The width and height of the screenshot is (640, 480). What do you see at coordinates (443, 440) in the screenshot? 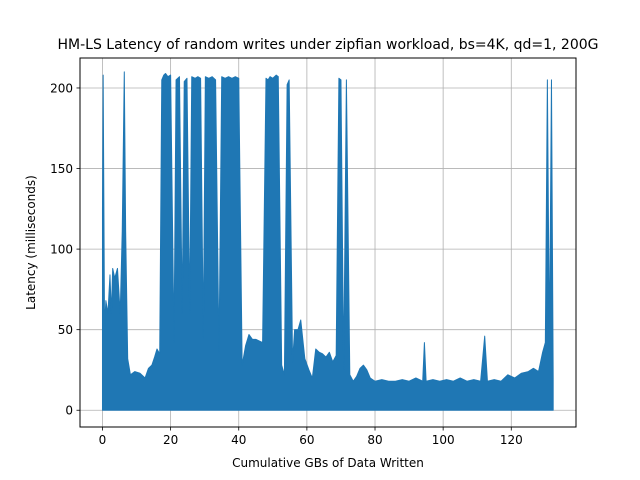
I see `x-tick-label: 100` at bounding box center [443, 440].